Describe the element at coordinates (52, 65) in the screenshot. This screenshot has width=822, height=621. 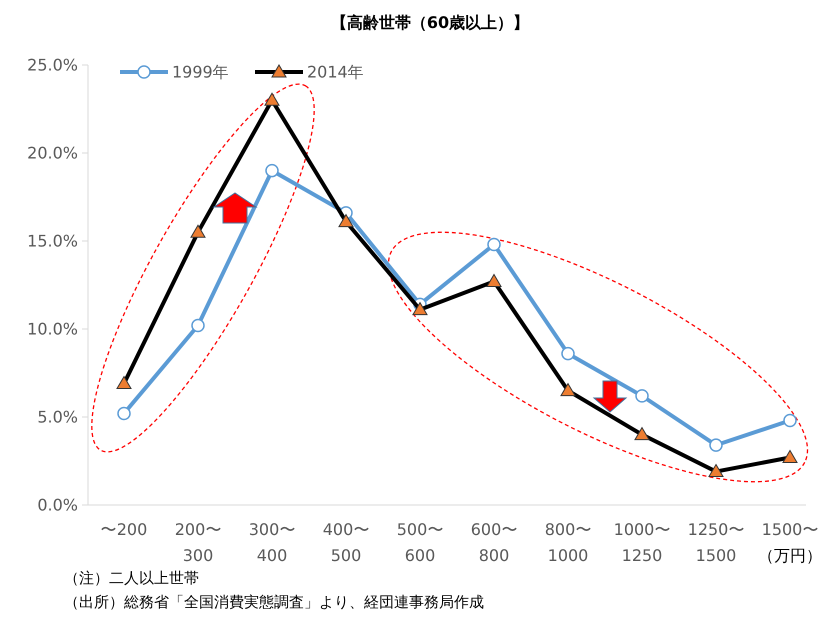
I see `y-tick-label: 25.0%` at that location.